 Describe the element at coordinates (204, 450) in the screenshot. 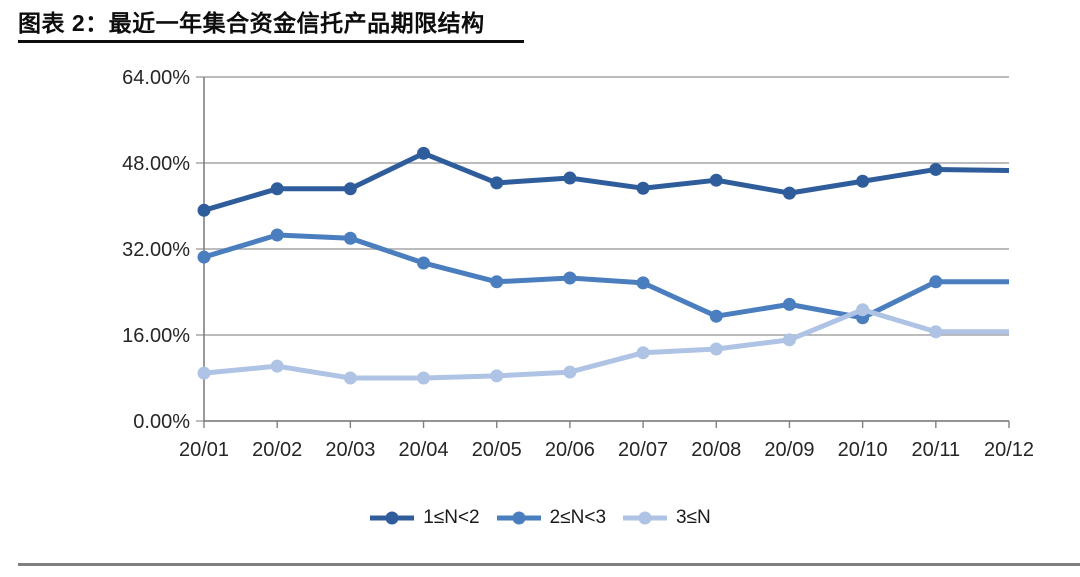

I see `x-axis-tick-label: 20/01` at that location.